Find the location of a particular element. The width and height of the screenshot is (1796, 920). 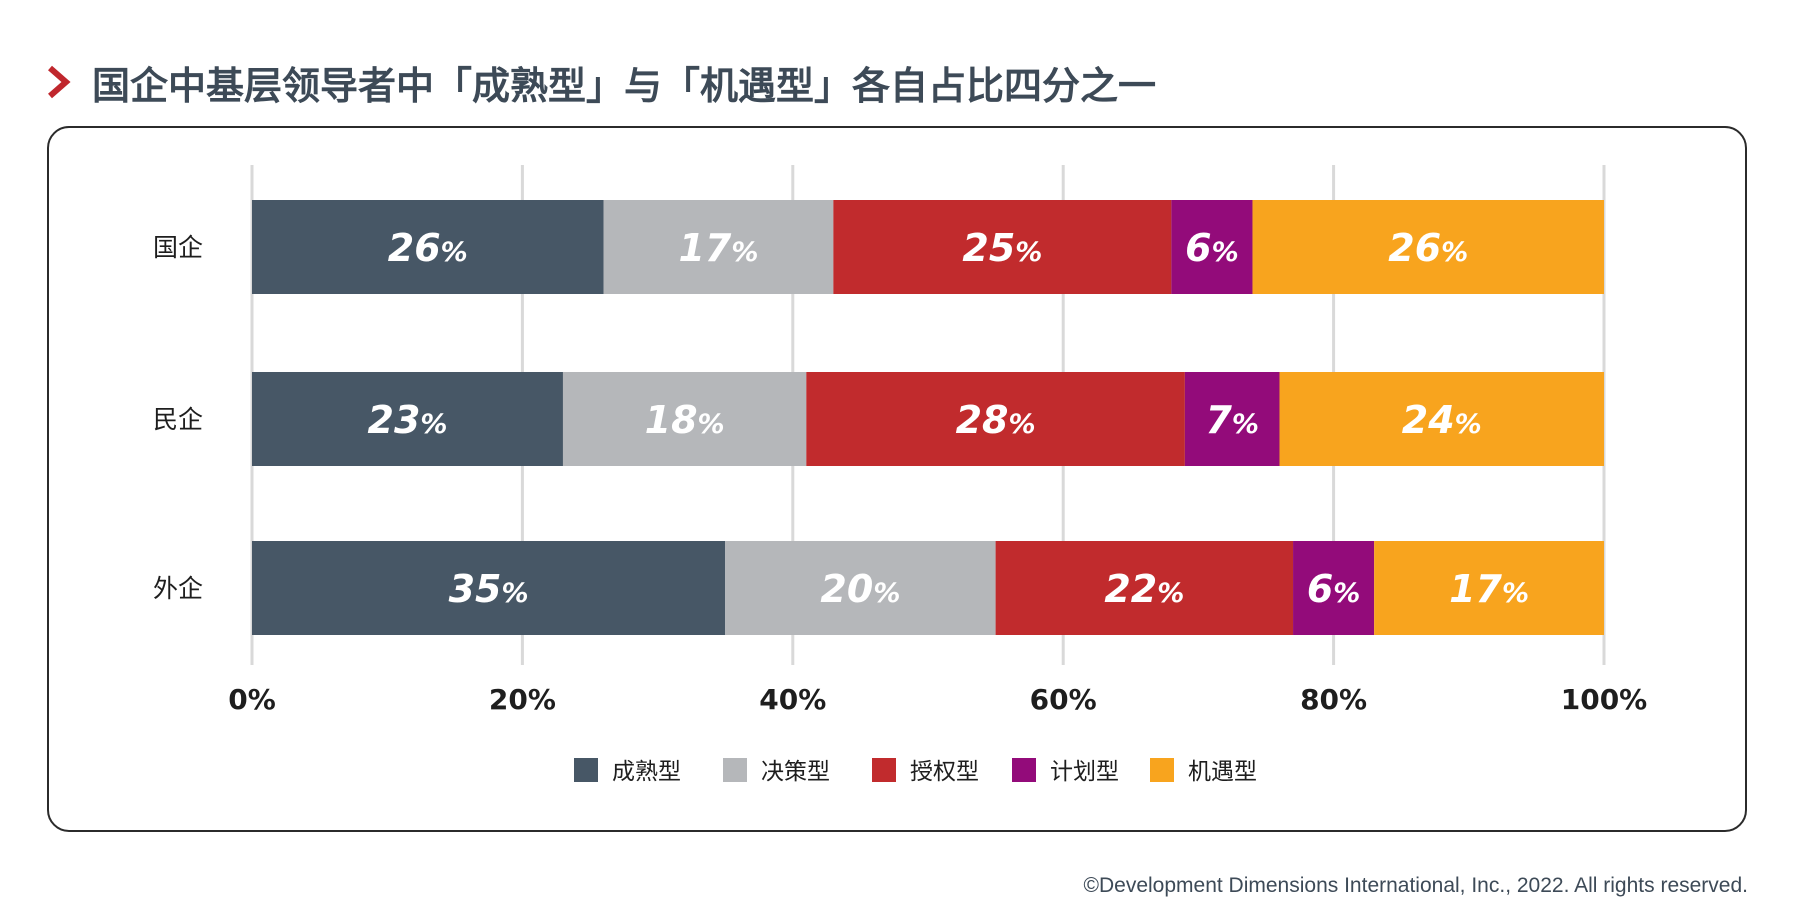

legend-label: 计划型 is located at coordinates (1084, 772).